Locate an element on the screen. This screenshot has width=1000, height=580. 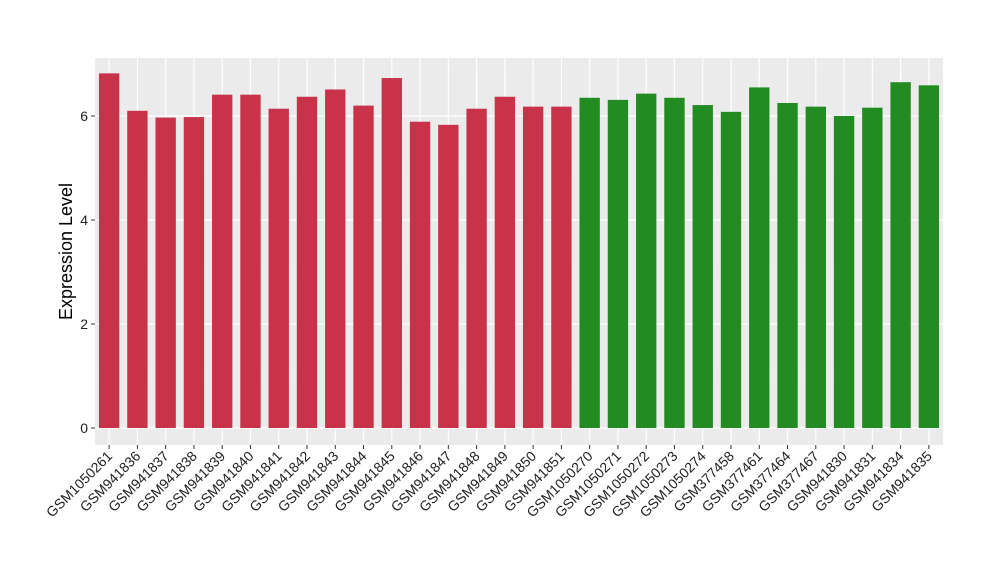
bar-GSM377458 is located at coordinates (731, 269).